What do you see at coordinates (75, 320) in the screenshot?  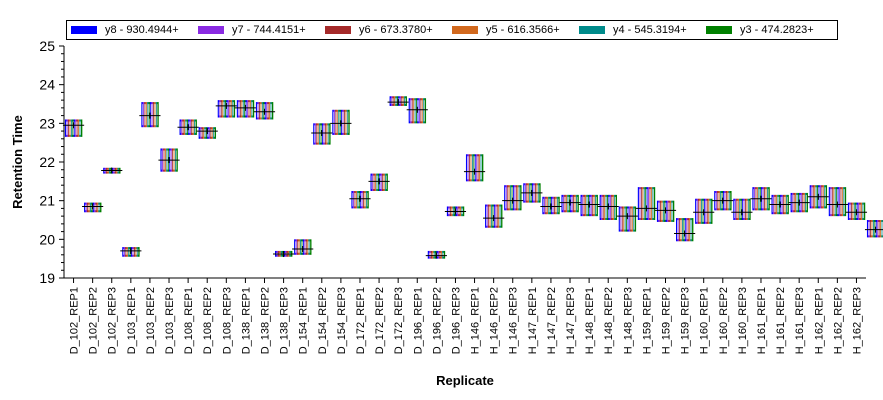 I see `x-tick-label: D_102_REP1` at bounding box center [75, 320].